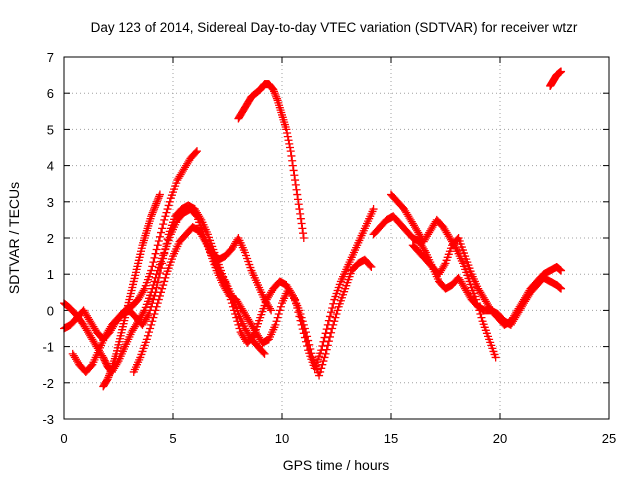 The width and height of the screenshot is (640, 480). Describe the element at coordinates (391, 438) in the screenshot. I see `x-tick-label: 15` at that location.